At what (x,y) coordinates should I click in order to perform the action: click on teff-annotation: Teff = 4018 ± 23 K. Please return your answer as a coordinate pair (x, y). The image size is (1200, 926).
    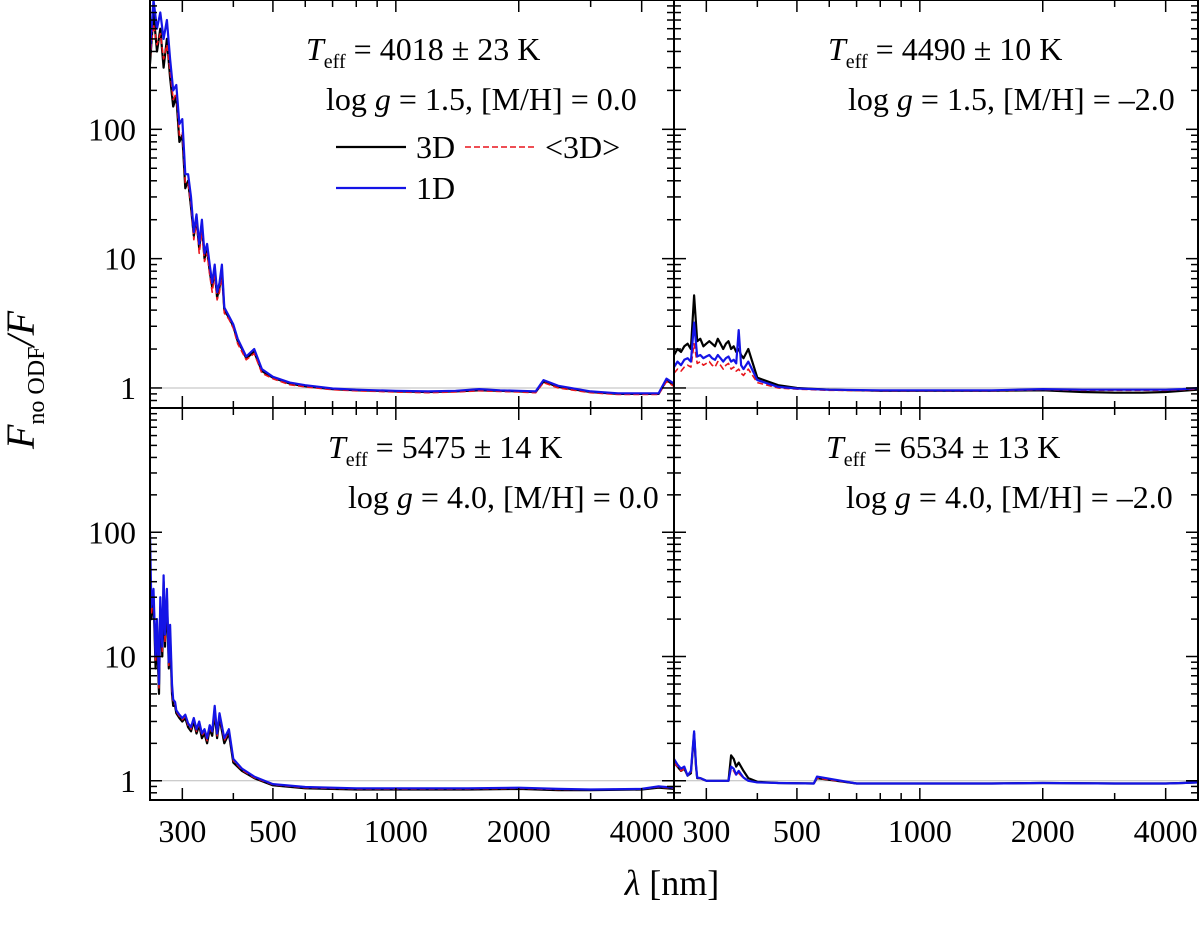
    Looking at the image, I should click on (423, 52).